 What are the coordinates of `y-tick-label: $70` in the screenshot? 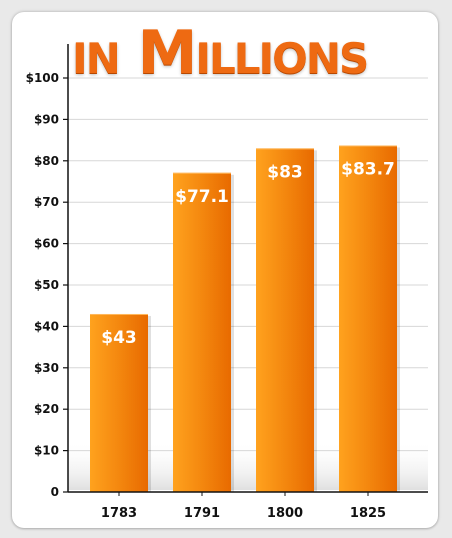 It's located at (46, 202).